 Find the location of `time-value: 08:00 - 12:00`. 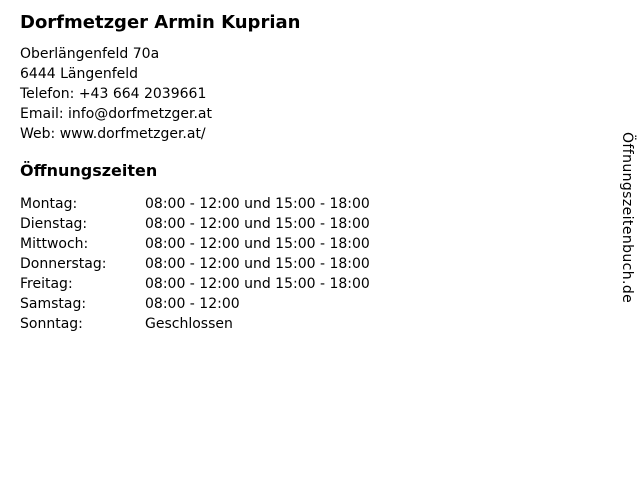

time-value: 08:00 - 12:00 is located at coordinates (192, 304).